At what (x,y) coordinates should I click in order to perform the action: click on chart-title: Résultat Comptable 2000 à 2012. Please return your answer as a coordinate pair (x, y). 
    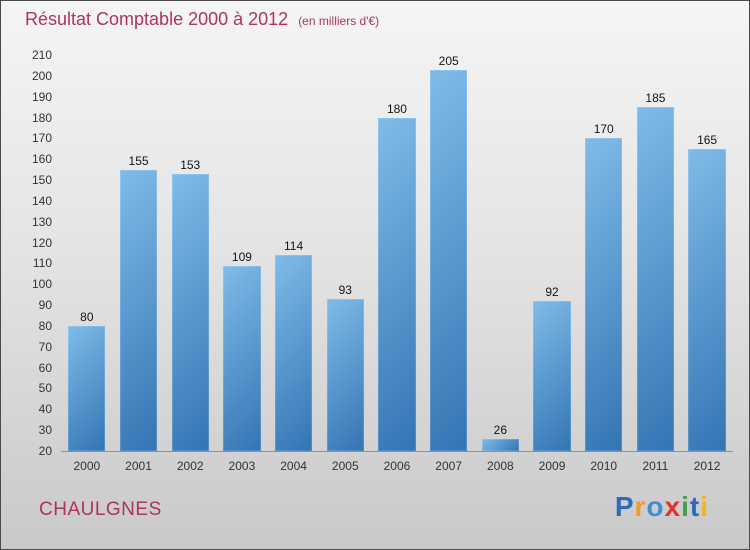
    Looking at the image, I should click on (157, 19).